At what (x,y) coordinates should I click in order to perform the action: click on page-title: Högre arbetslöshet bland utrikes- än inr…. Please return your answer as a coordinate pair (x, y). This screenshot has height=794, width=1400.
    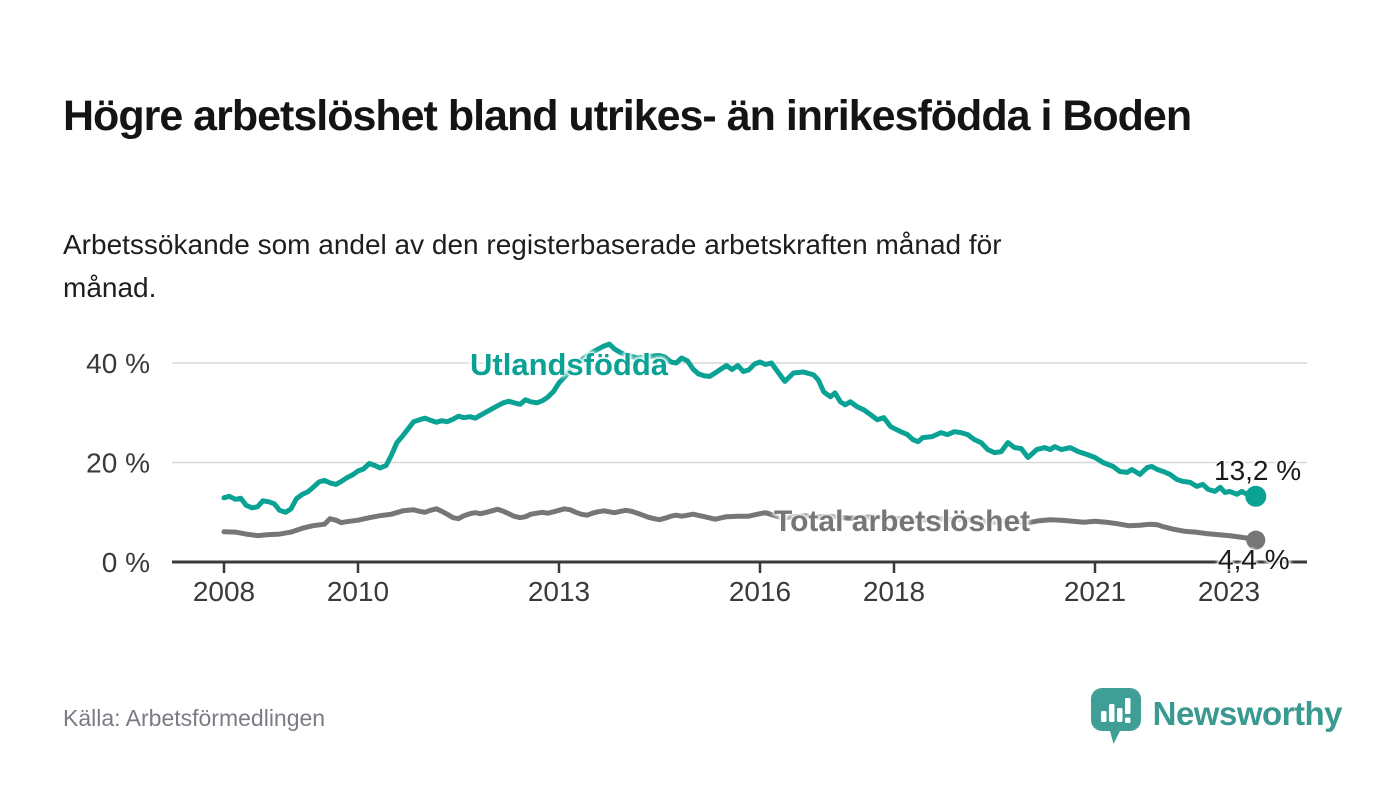
    Looking at the image, I should click on (627, 115).